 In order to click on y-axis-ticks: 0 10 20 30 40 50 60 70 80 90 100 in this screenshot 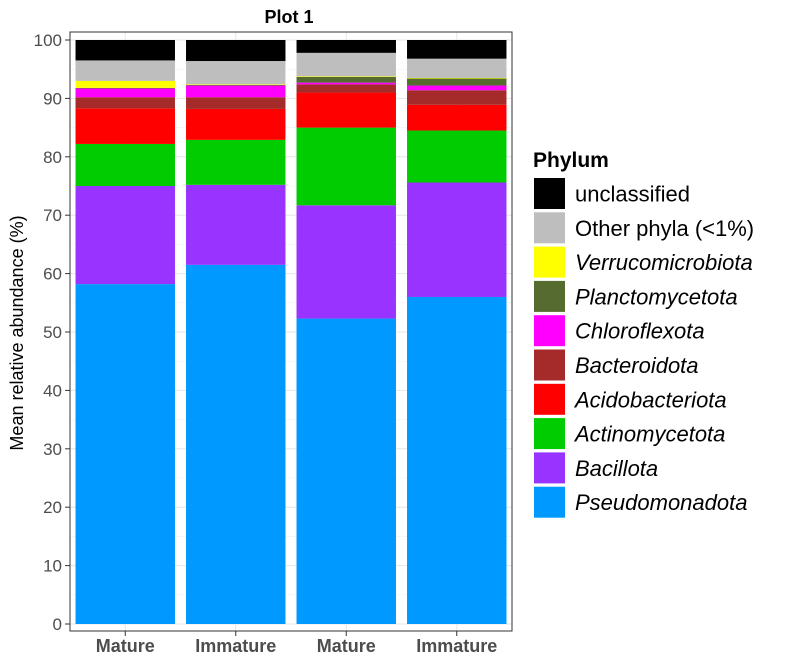, I will do `click(52, 332)`.